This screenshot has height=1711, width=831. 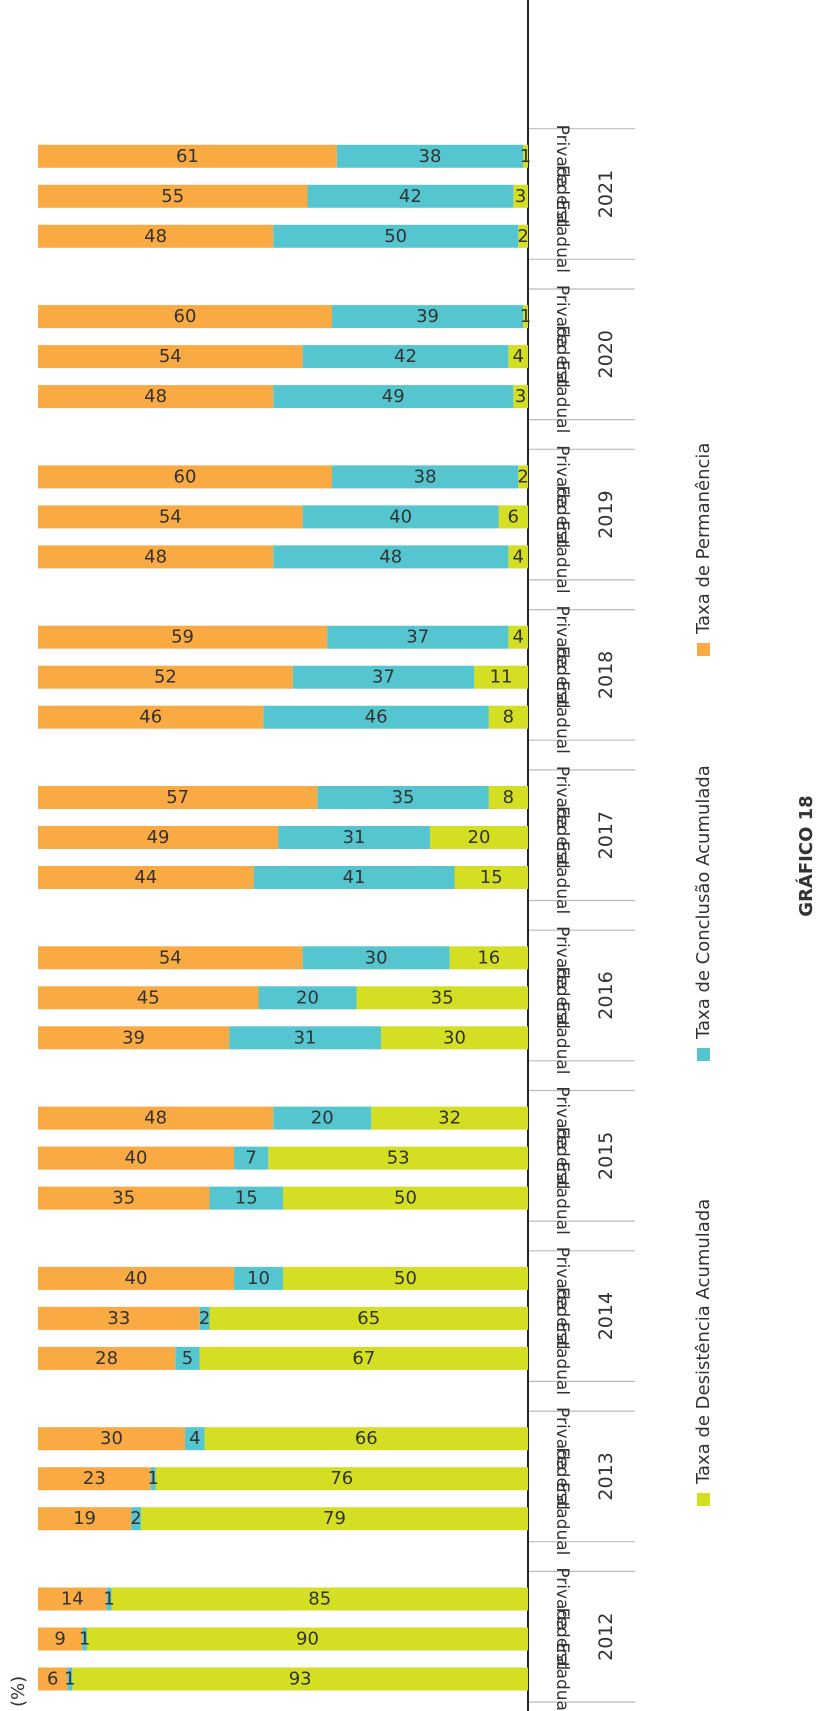 What do you see at coordinates (383, 677) in the screenshot?
I see `data-label: 37` at bounding box center [383, 677].